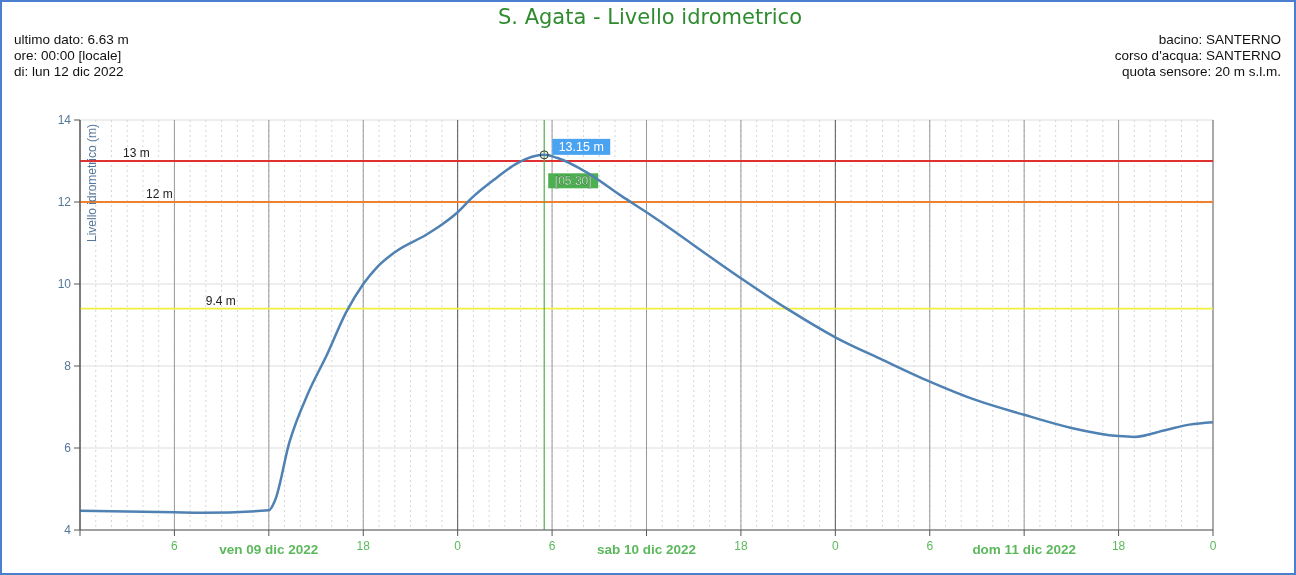  I want to click on y-tick-label: 4, so click(68, 530).